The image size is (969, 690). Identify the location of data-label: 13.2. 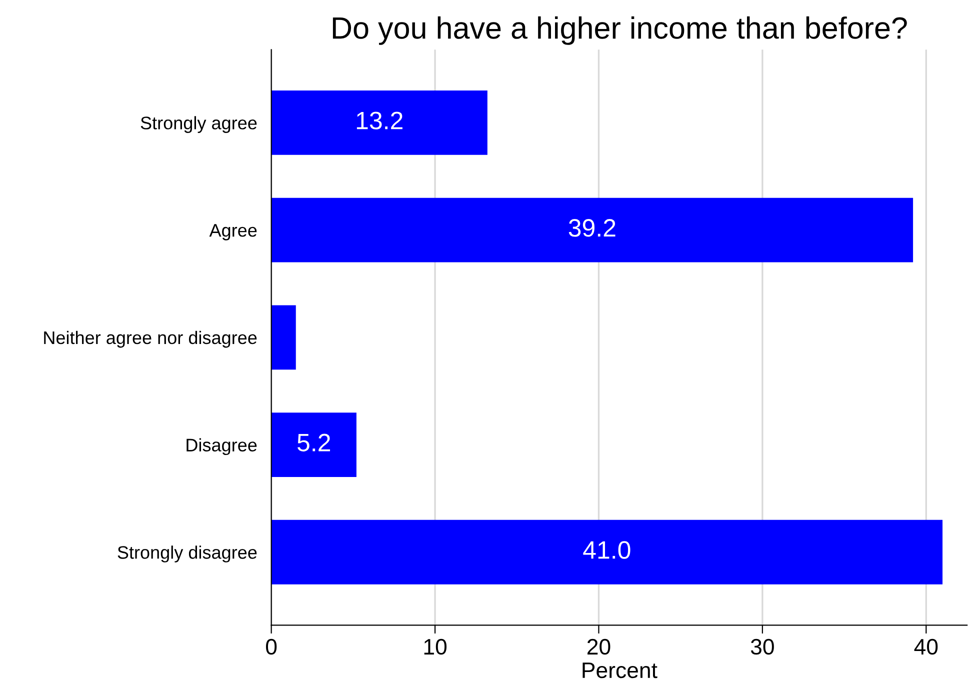
(379, 121).